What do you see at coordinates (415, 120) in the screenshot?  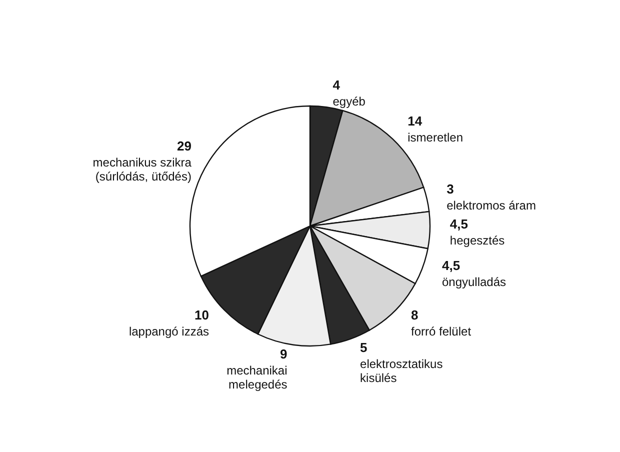 I see `data-label: 14` at bounding box center [415, 120].